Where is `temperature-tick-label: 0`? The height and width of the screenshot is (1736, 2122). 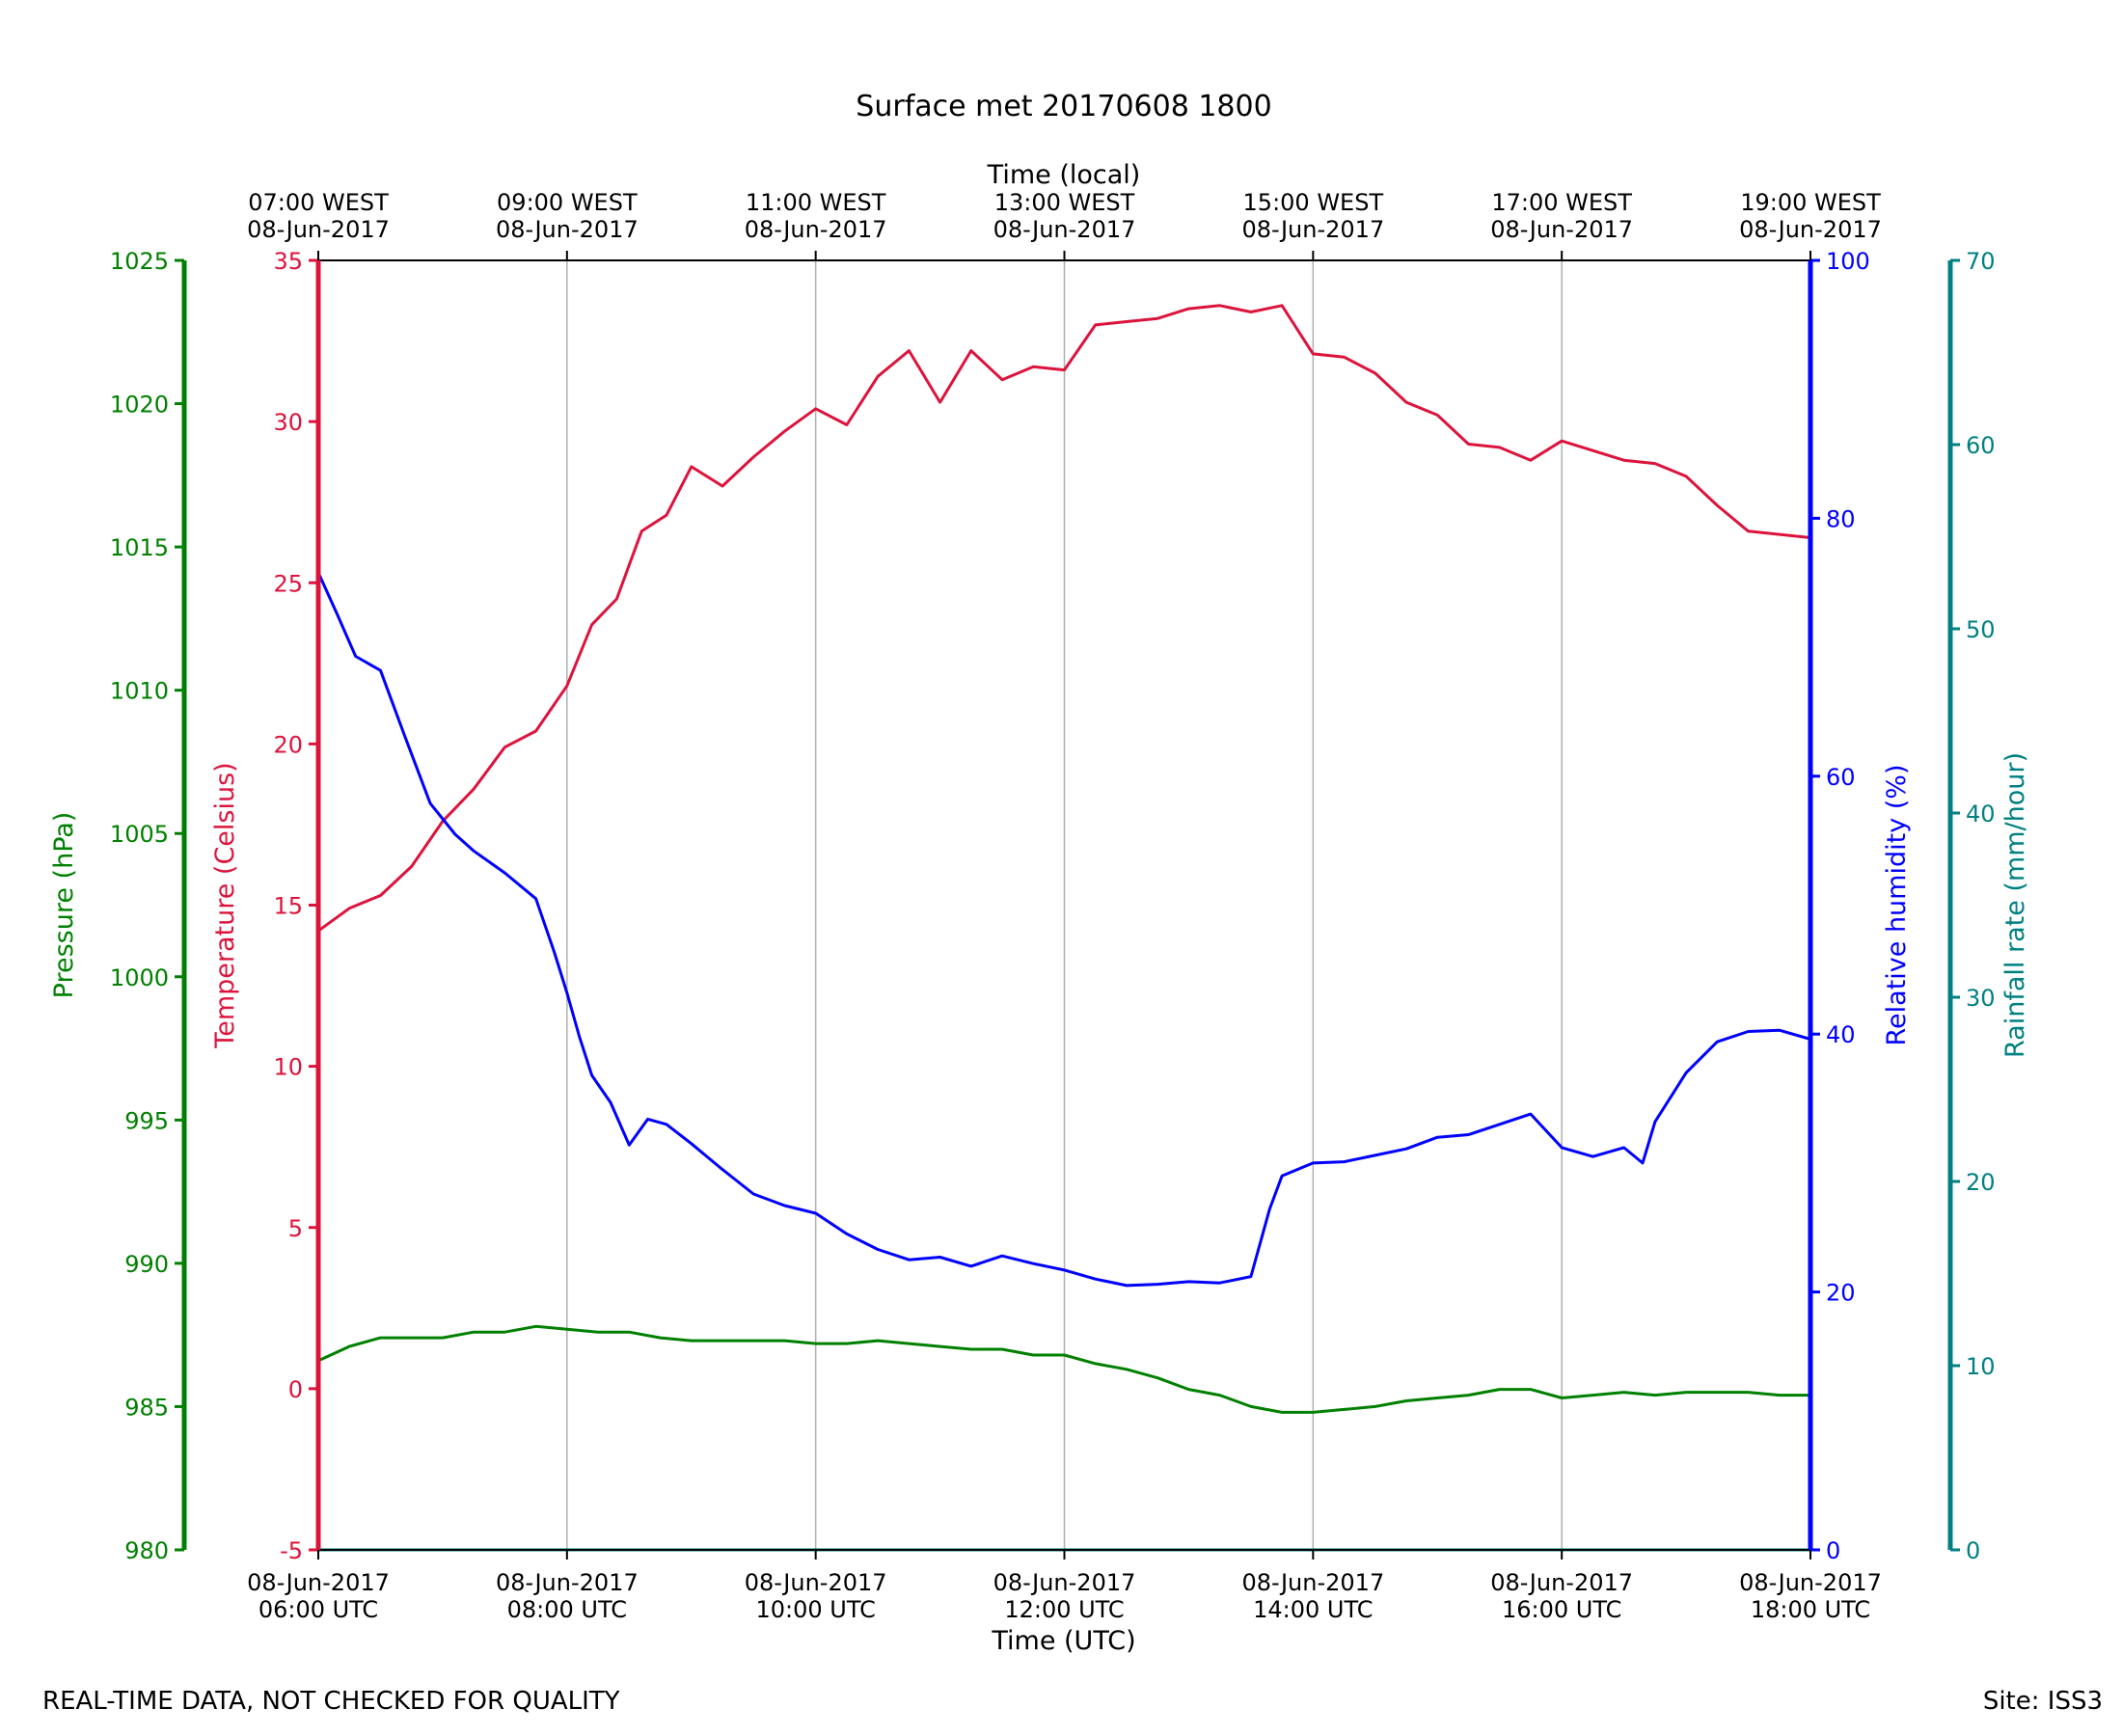
temperature-tick-label: 0 is located at coordinates (296, 1389).